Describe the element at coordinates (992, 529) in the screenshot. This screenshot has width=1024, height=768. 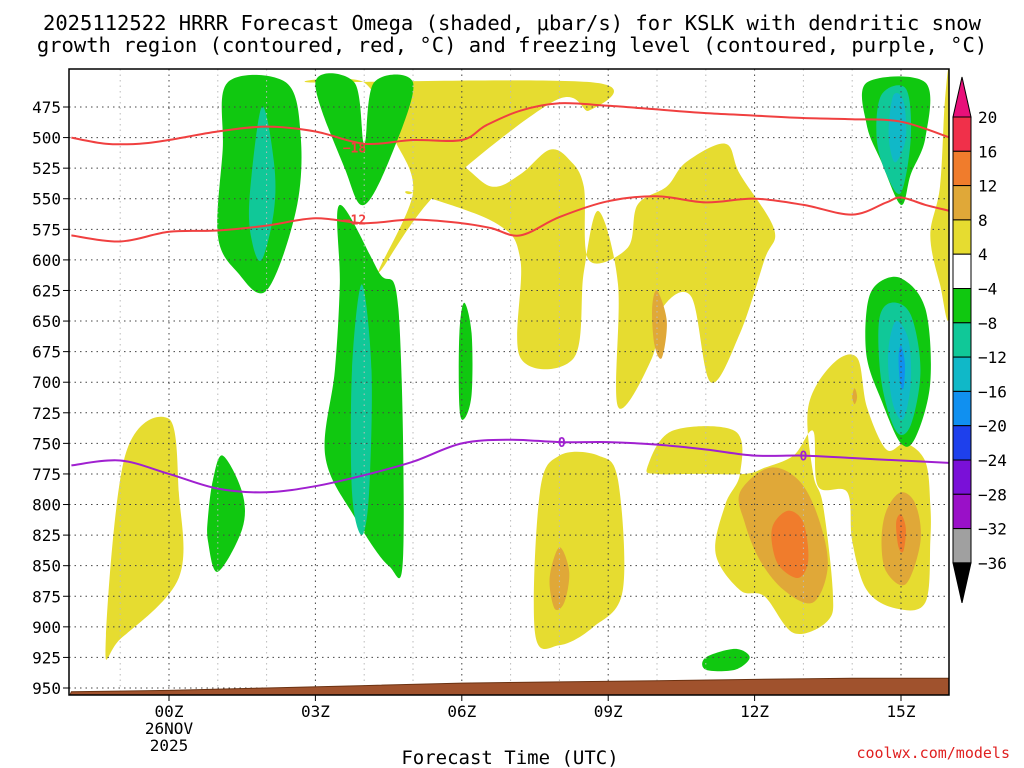
I see `colorbar-tick-label-12: −32` at that location.